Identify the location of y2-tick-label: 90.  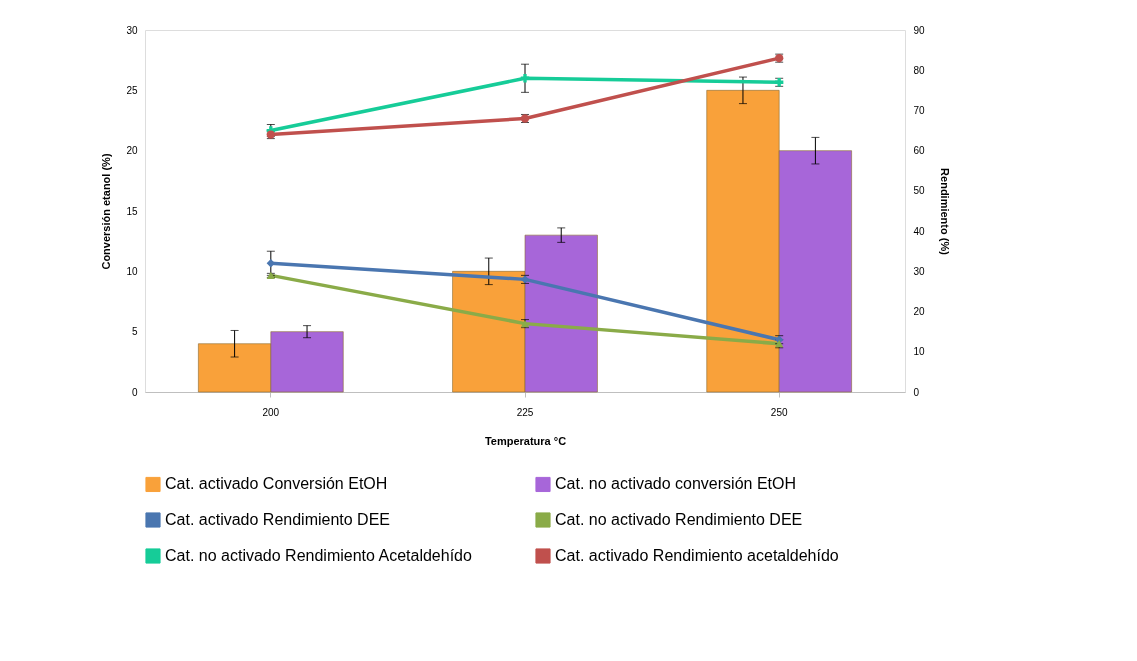
(919, 30).